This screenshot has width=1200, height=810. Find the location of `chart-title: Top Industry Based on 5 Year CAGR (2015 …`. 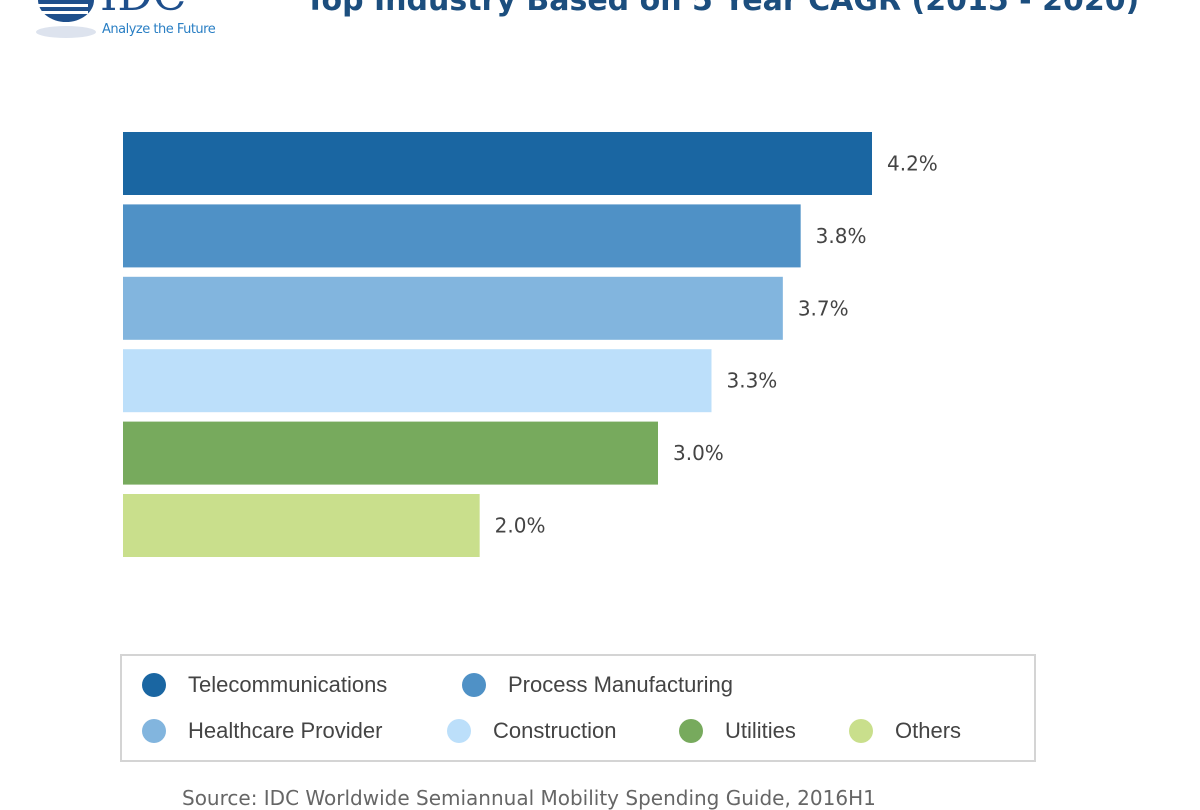

chart-title: Top Industry Based on 5 Year CAGR (2015 … is located at coordinates (722, 9).